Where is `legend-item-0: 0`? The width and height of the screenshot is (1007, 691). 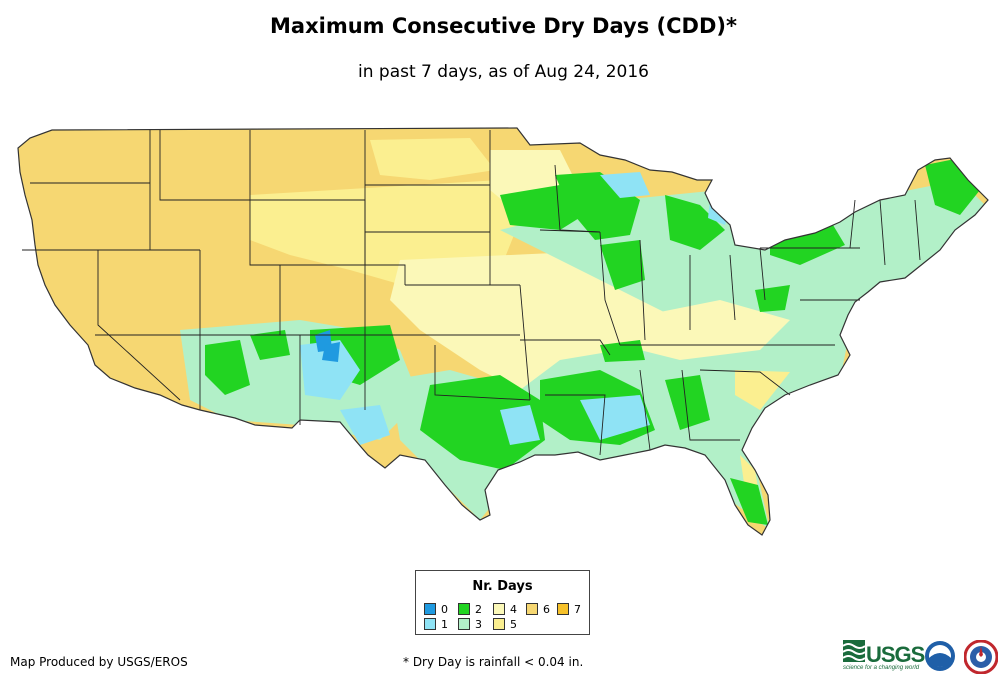
legend-item-0: 0 is located at coordinates (436, 609).